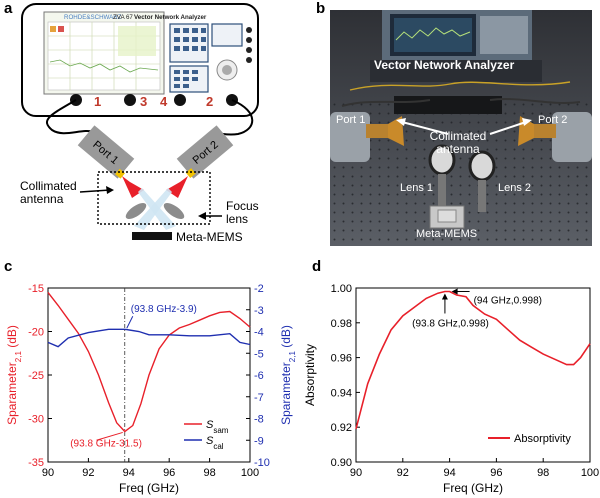 Image resolution: width=600 pixels, height=498 pixels. I want to click on photo-vna-label: Vector Network Analyzer, so click(444, 65).